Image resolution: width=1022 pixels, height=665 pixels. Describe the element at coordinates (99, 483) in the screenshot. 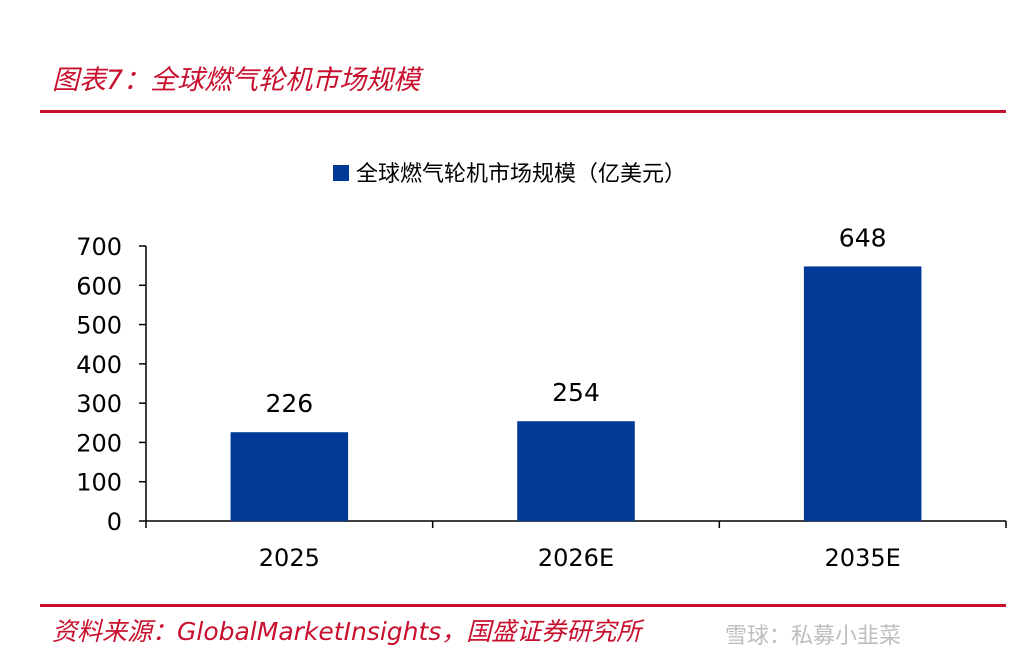

I see `y-tick-label: 100` at that location.